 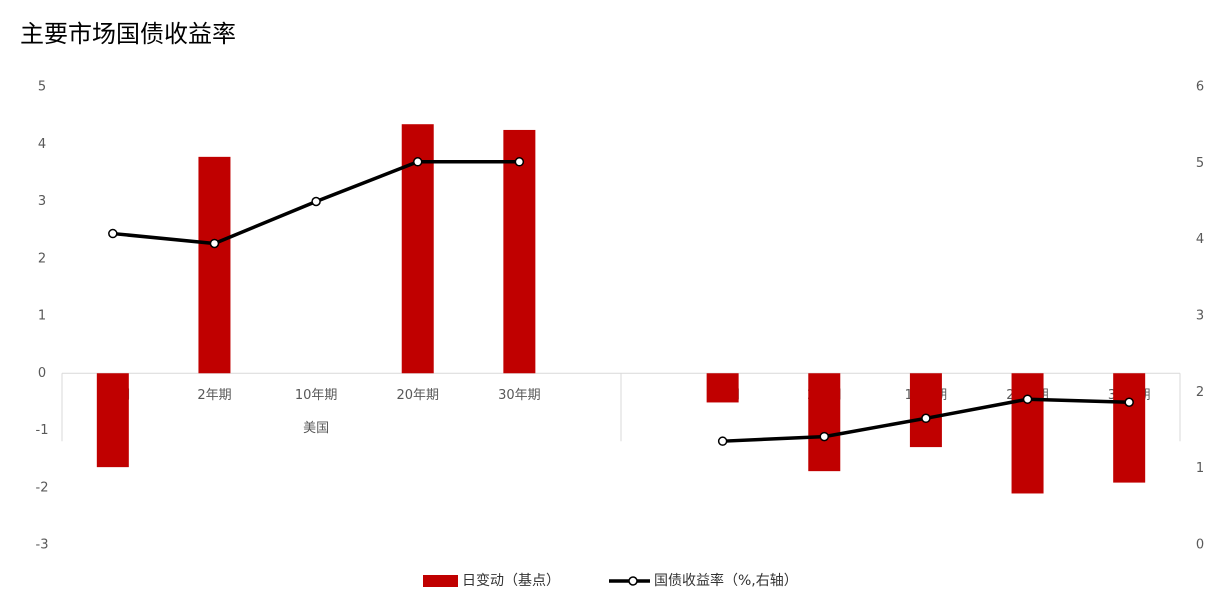 What do you see at coordinates (1200, 87) in the screenshot?
I see `y2-tick-label: 6` at bounding box center [1200, 87].